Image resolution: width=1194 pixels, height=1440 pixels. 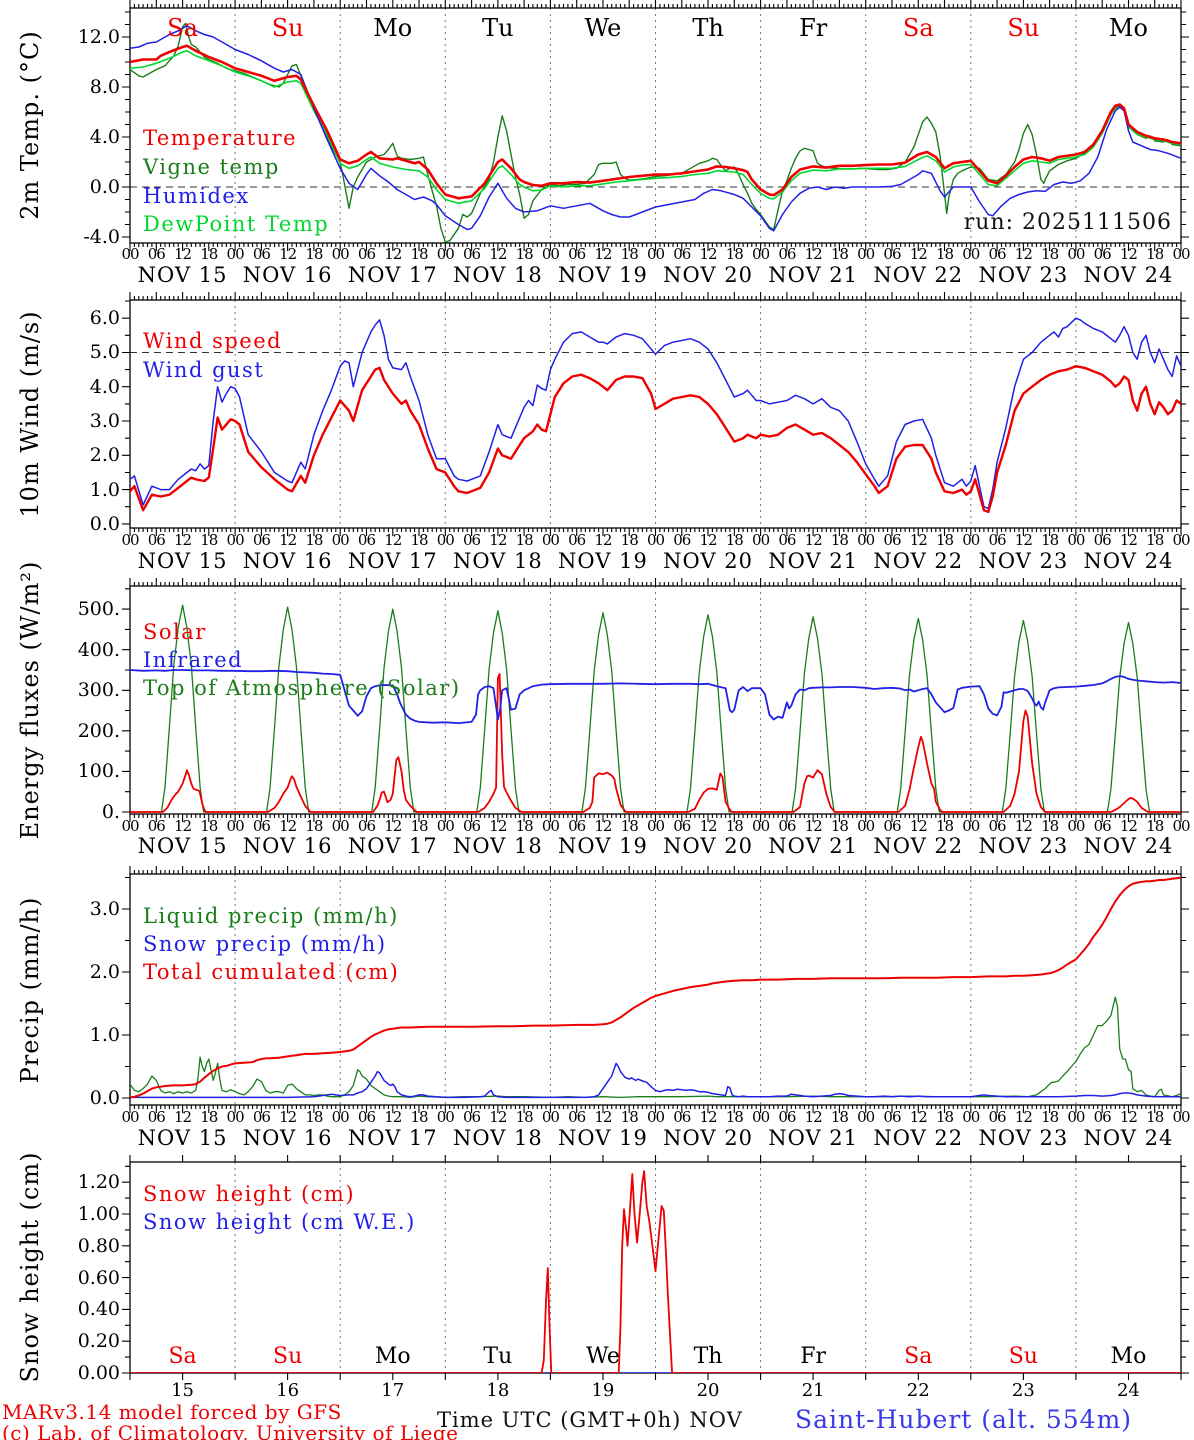 I want to click on x-date-label: NOV 22, so click(x=918, y=275).